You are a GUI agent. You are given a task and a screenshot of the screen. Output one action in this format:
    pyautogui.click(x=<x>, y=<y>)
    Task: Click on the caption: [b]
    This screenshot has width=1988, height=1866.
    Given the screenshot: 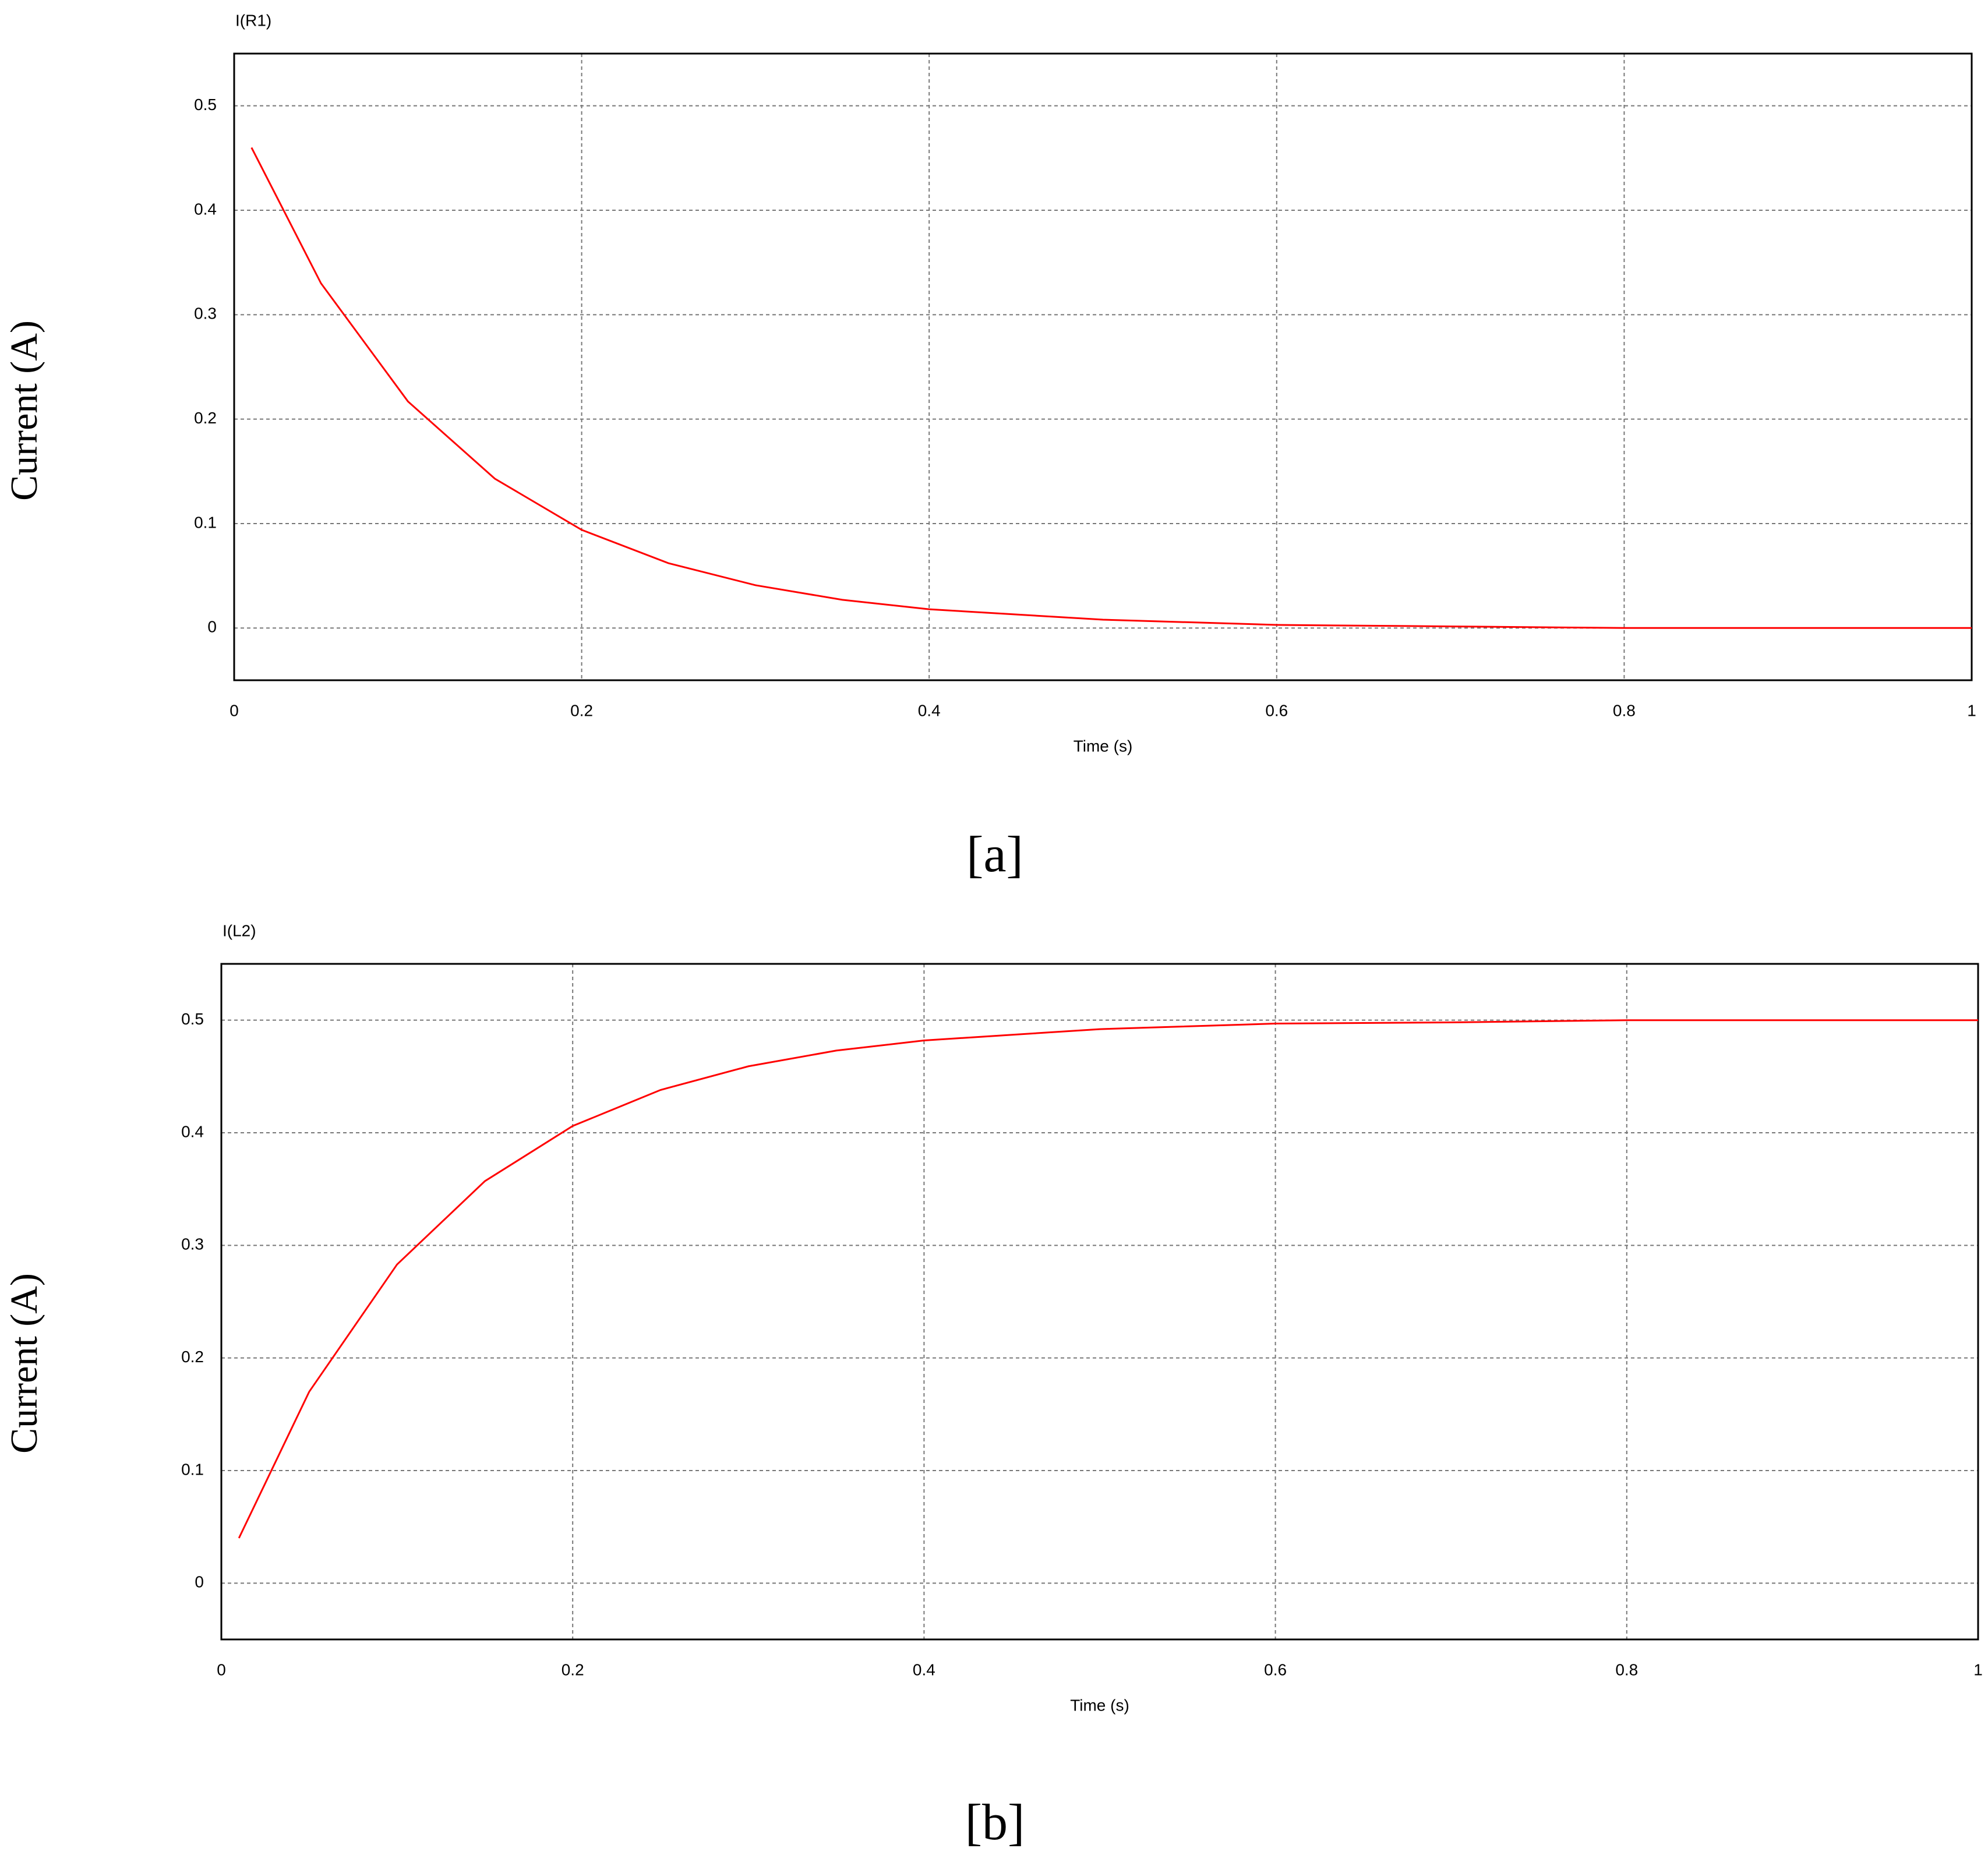 What is the action you would take?
    pyautogui.click(x=995, y=1822)
    